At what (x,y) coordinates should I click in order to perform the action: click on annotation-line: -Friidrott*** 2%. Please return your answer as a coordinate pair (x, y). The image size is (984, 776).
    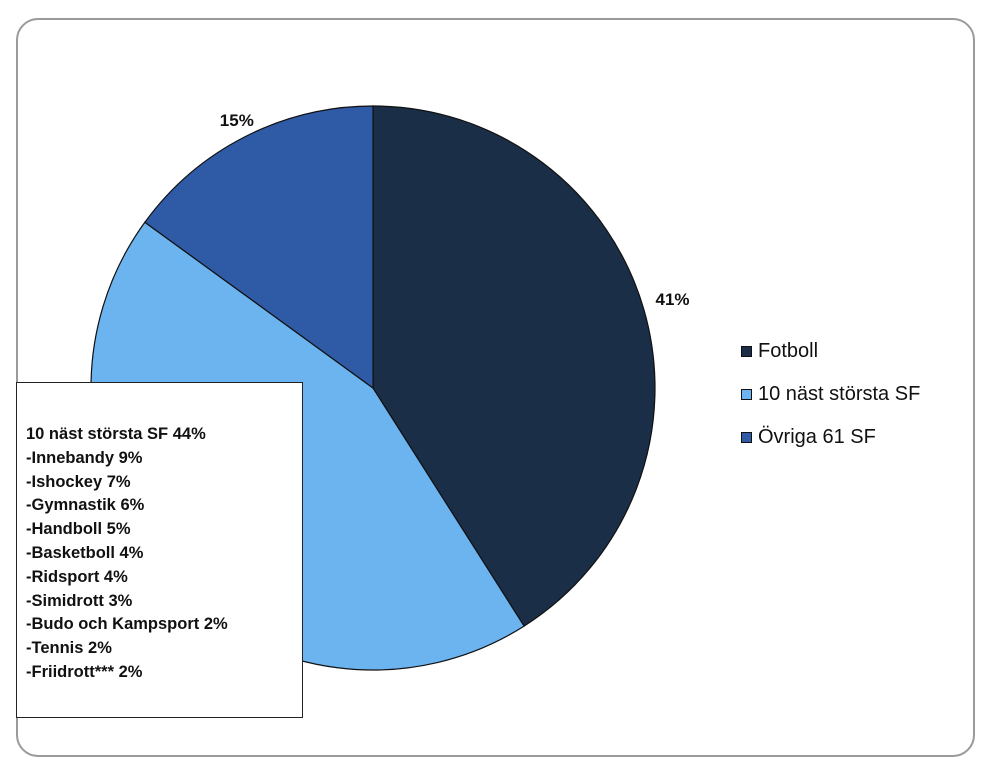
    Looking at the image, I should click on (84, 671).